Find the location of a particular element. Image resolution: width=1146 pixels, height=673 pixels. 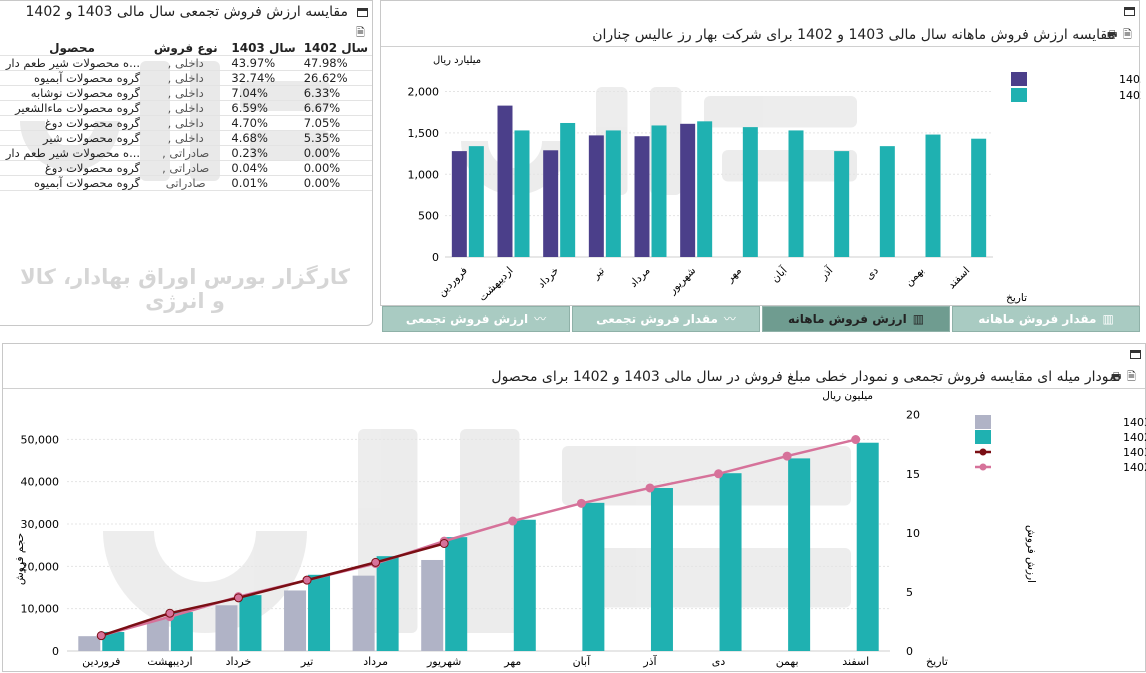

cell-product: گروه محصولات نوشابه is located at coordinates (72, 93).